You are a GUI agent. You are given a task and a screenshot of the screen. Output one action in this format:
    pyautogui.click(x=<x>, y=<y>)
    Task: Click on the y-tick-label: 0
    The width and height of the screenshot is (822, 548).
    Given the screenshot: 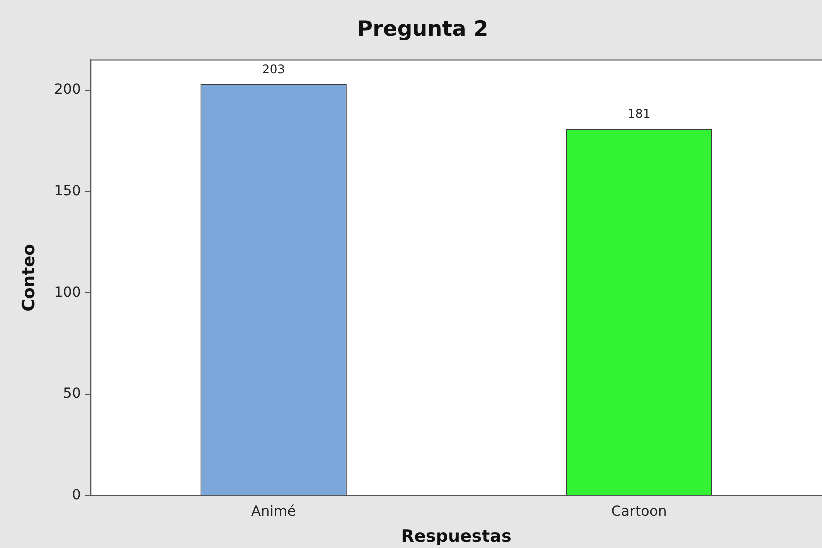 What is the action you would take?
    pyautogui.click(x=77, y=495)
    